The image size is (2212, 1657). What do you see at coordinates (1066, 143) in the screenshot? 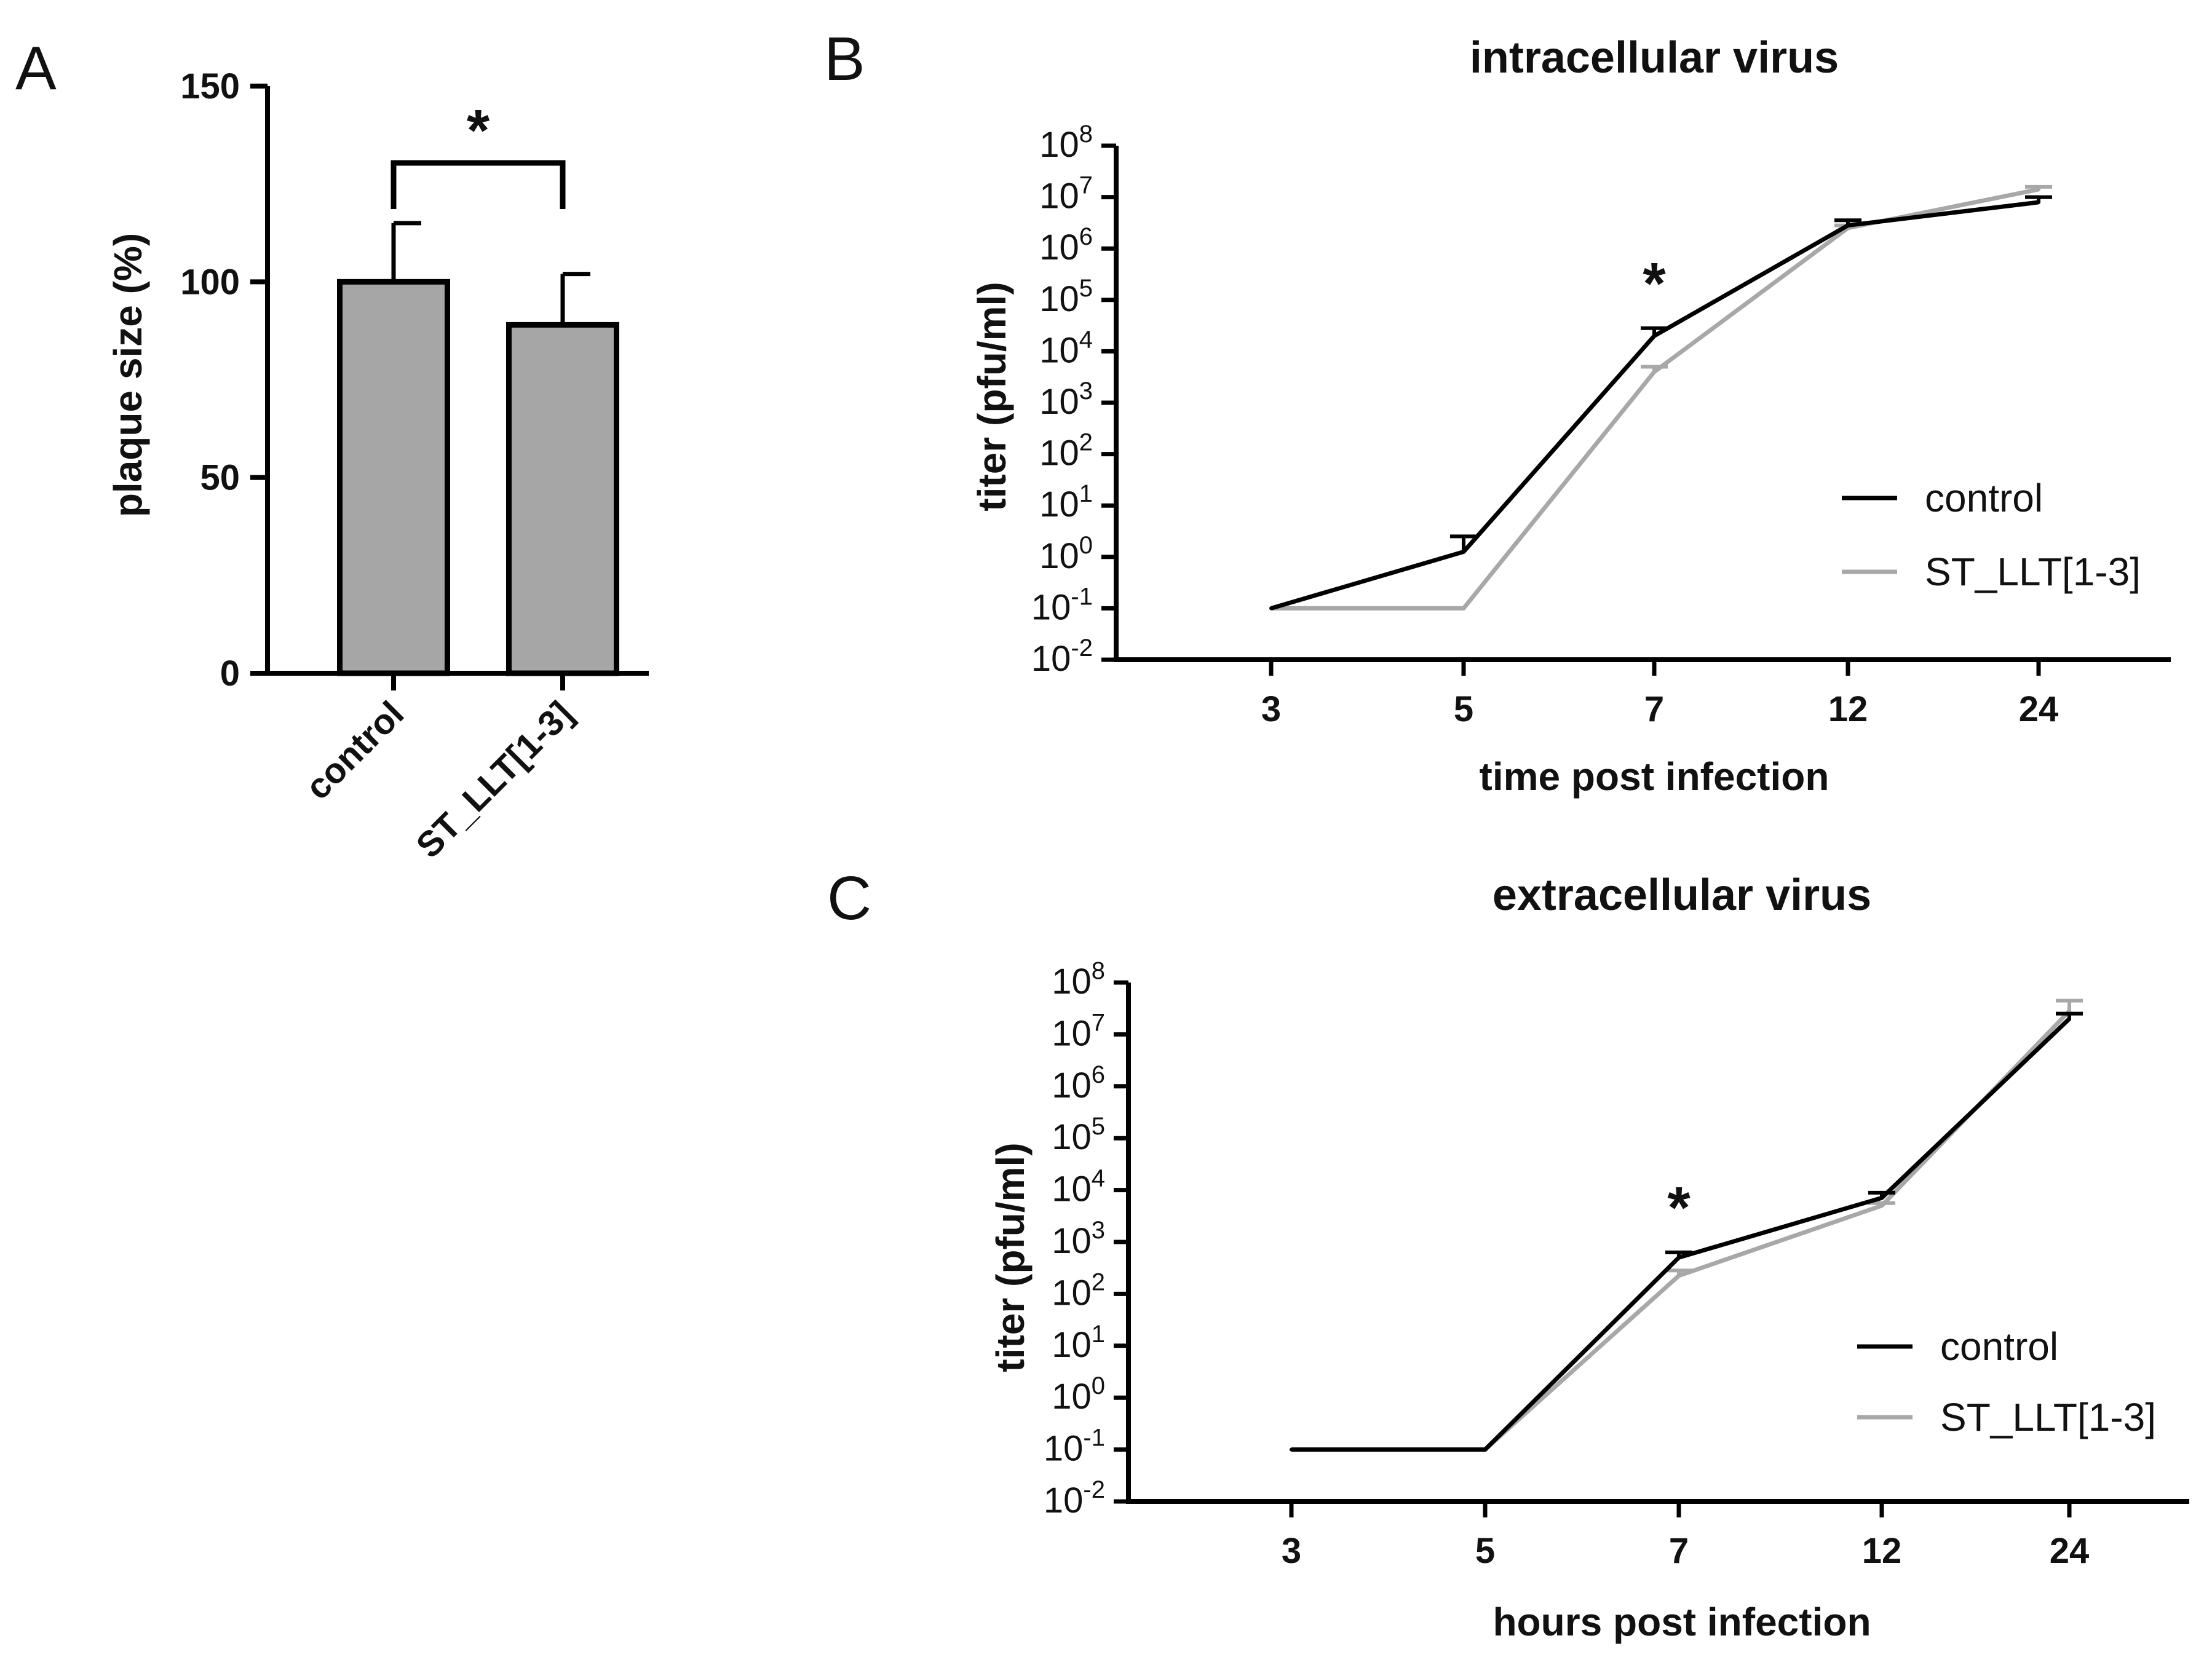
I see `panel-b-ytick-label: 10⁸` at bounding box center [1066, 143].